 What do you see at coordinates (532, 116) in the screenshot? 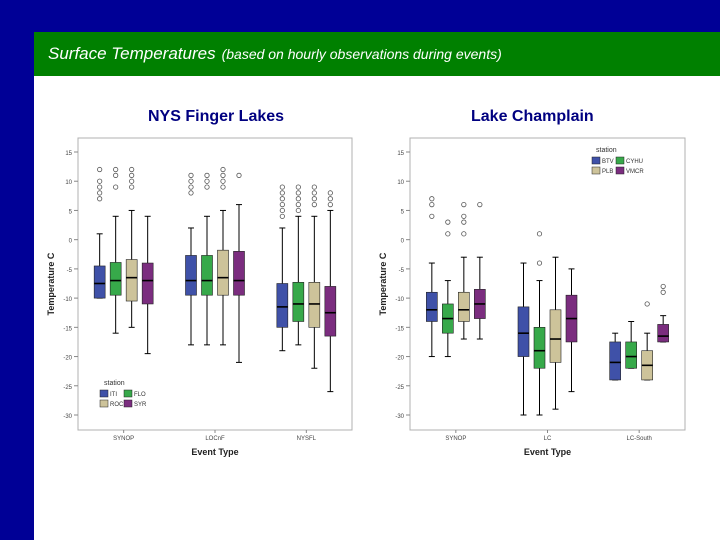
I see `chart-title-lake-champlain: Lake Champlain` at bounding box center [532, 116].